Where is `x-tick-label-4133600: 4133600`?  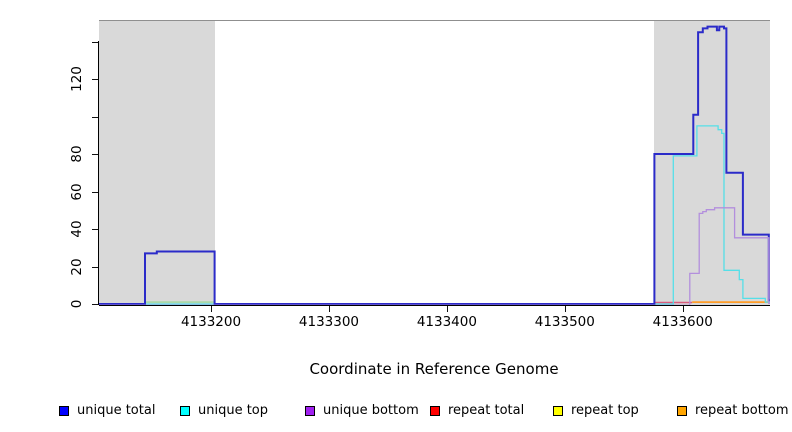
x-tick-label-4133600: 4133600 is located at coordinates (682, 322).